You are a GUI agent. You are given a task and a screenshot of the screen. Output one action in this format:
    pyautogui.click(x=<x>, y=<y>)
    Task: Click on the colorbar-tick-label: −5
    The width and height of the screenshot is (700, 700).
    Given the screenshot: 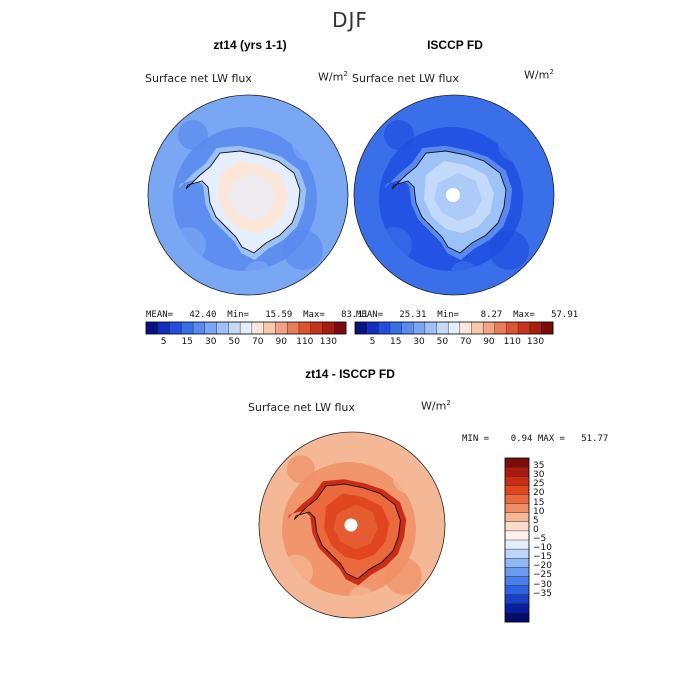 What is the action you would take?
    pyautogui.click(x=540, y=539)
    